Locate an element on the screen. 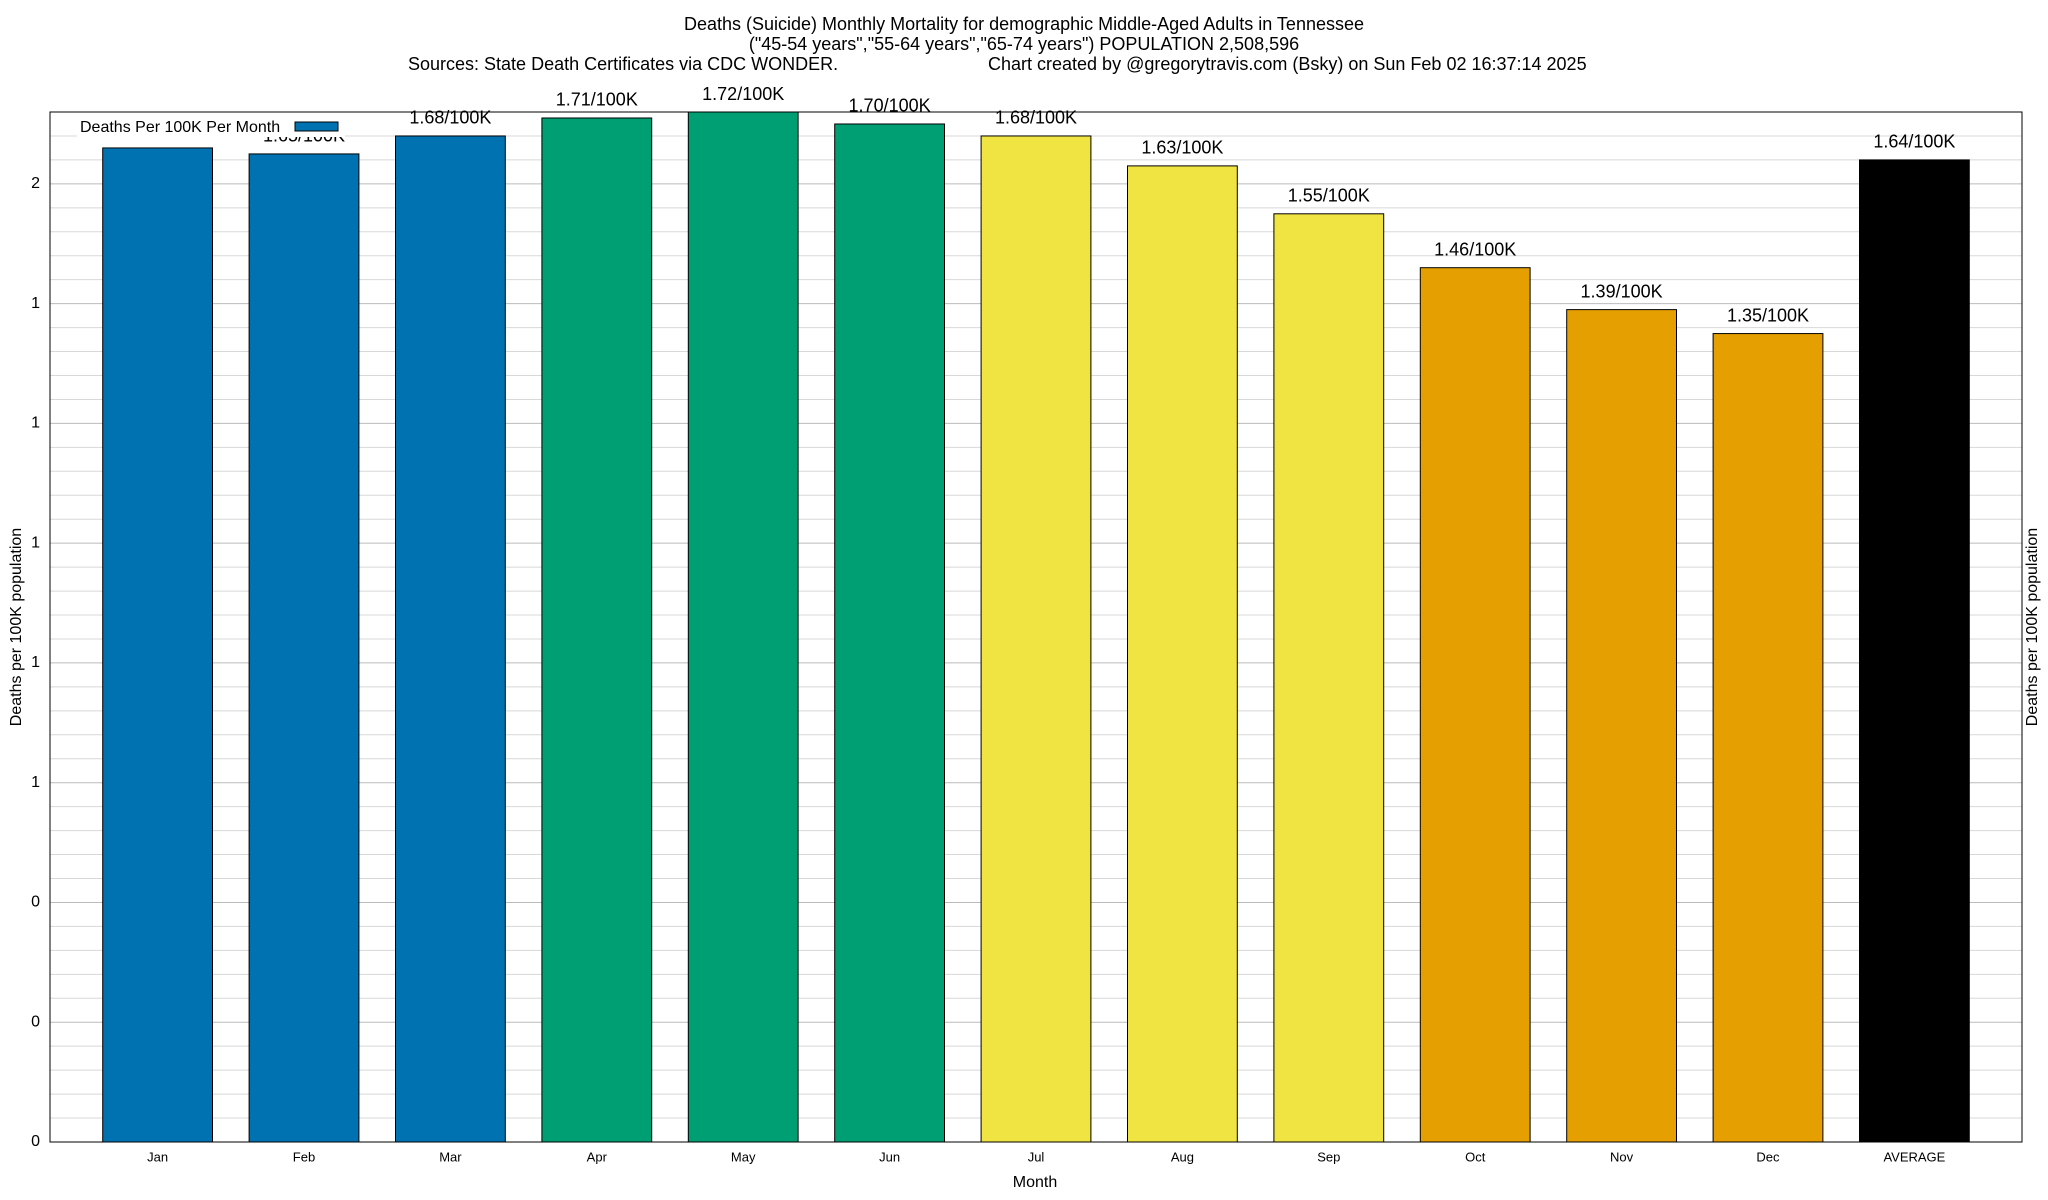 The height and width of the screenshot is (1200, 2048). value-label: 1.70/100K is located at coordinates (890, 106).